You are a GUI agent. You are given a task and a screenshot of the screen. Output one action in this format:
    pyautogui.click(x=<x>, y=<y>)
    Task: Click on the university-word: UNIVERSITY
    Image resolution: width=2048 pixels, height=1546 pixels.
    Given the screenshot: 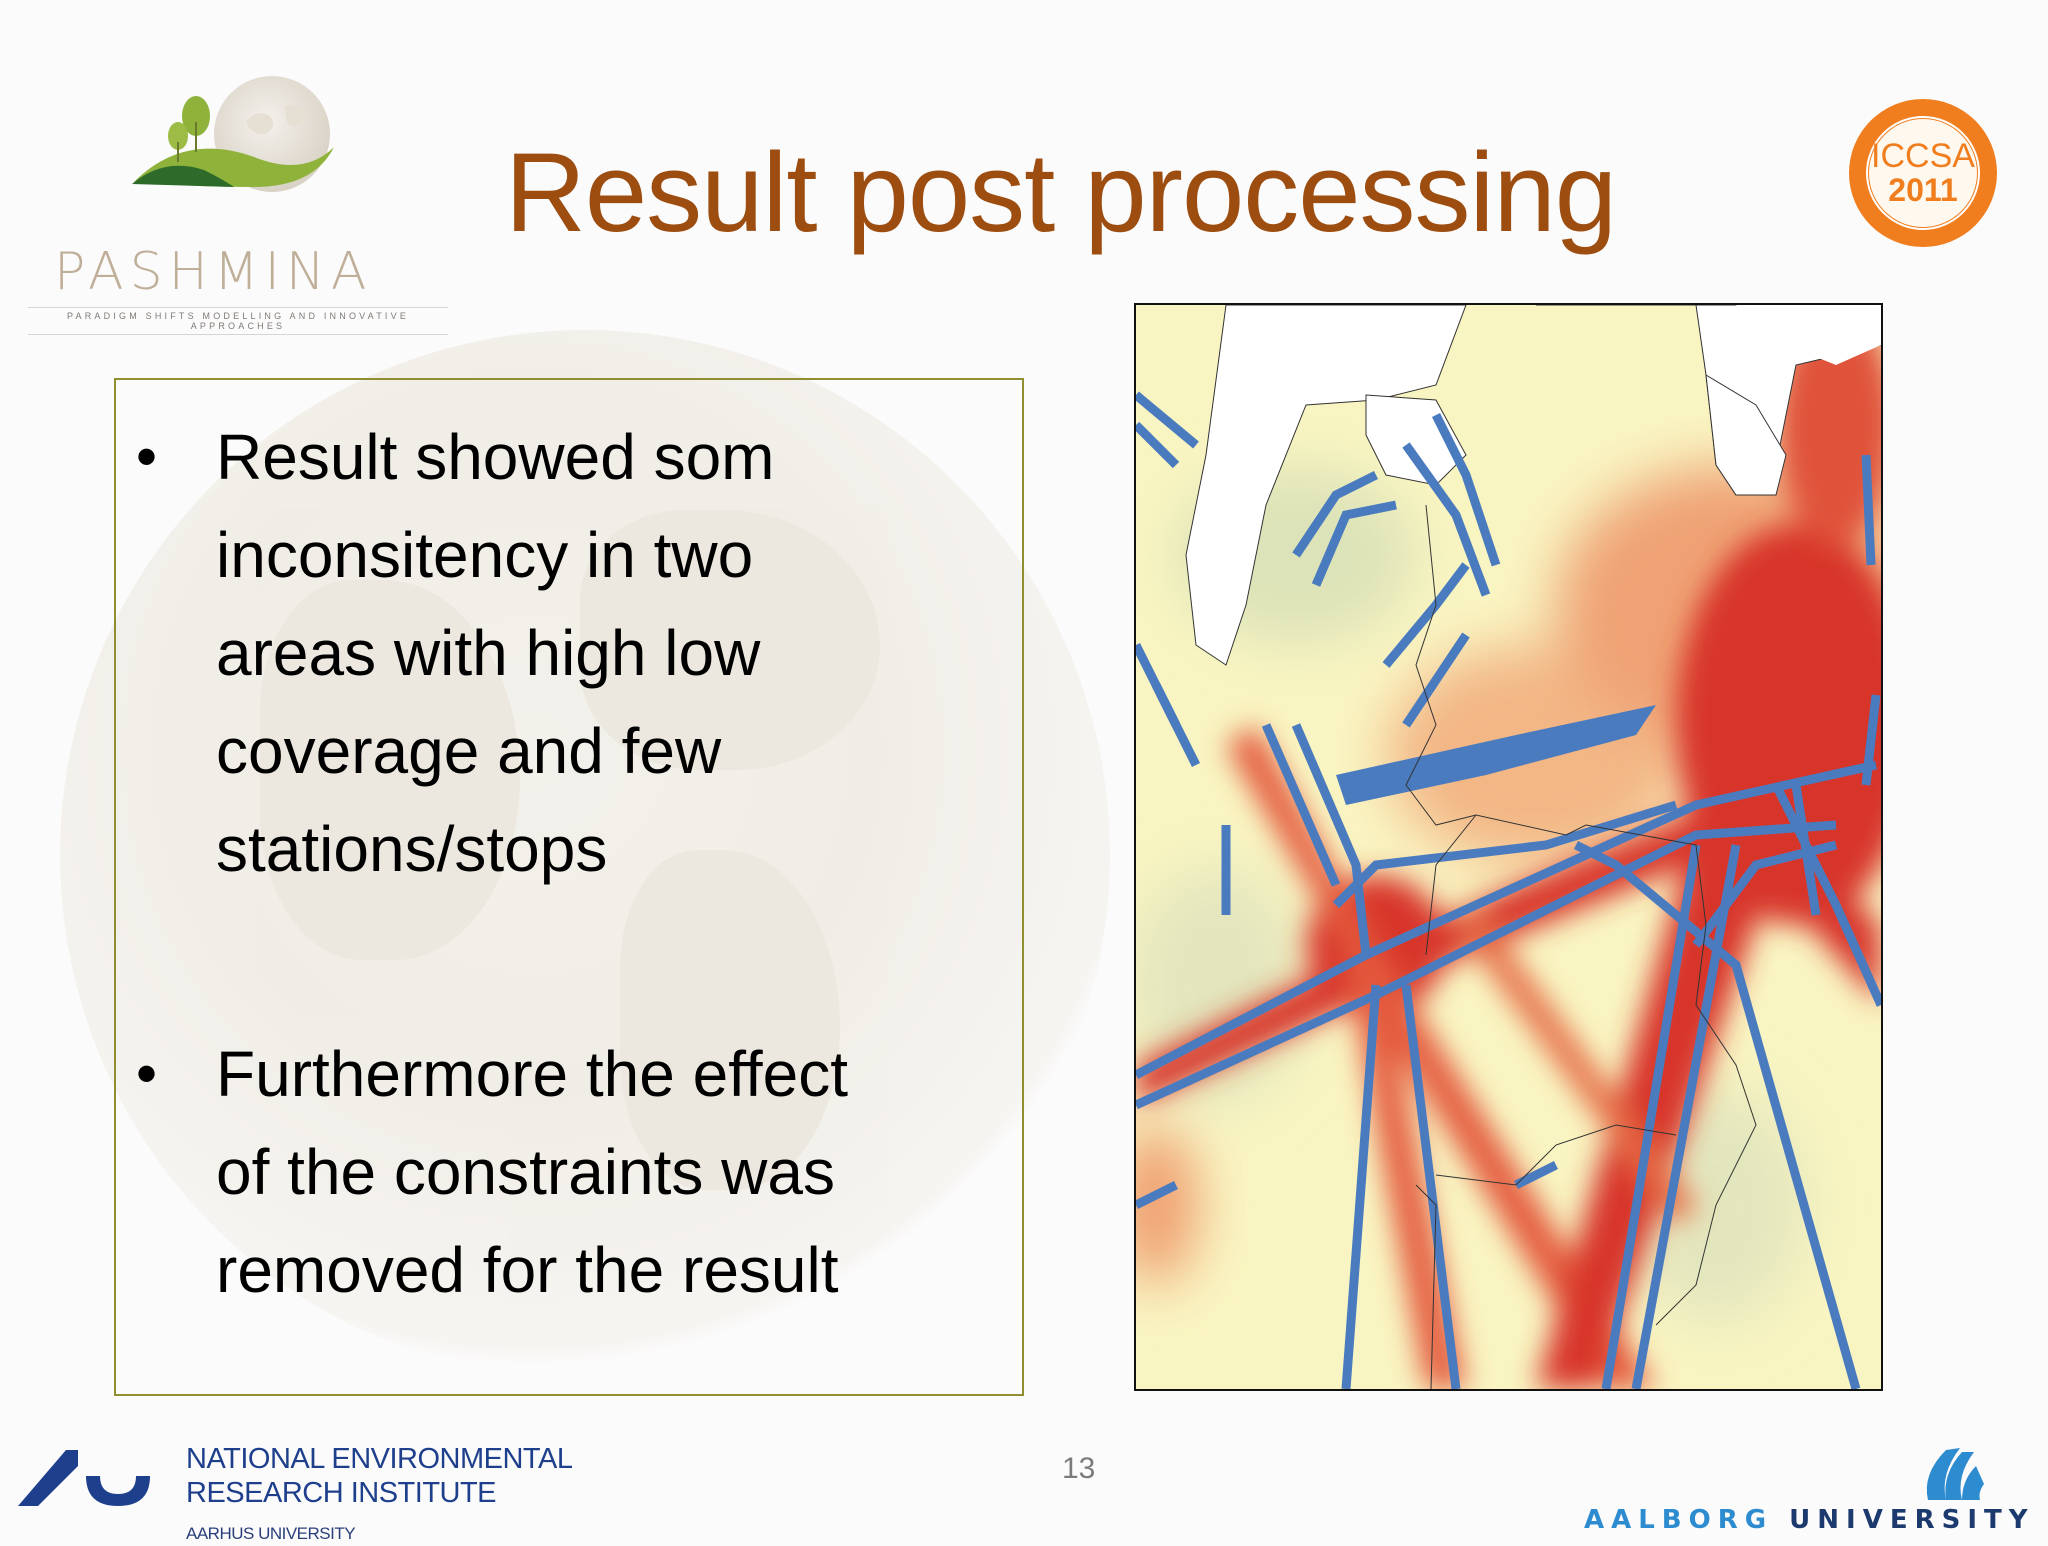 What is the action you would take?
    pyautogui.click(x=1912, y=1520)
    